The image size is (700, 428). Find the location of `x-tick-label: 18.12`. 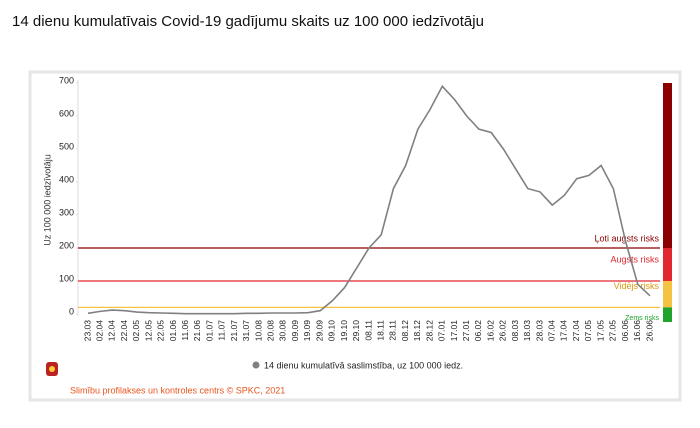

x-tick-label: 18.12 is located at coordinates (417, 331).